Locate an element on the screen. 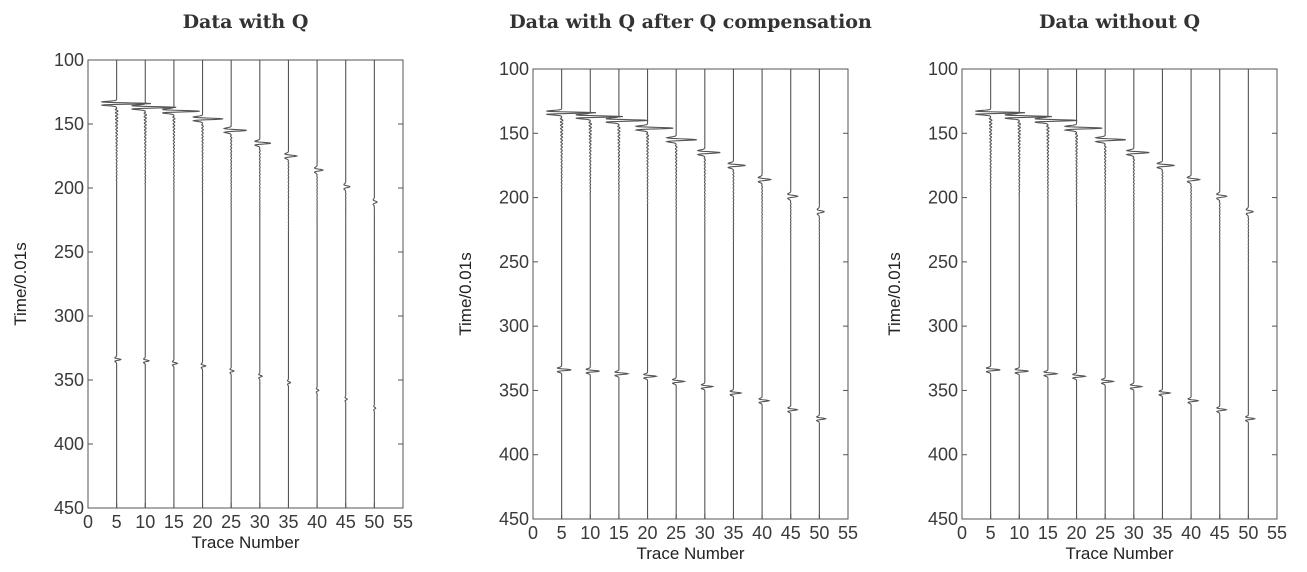  chart-title: Data with Q is located at coordinates (246, 22).